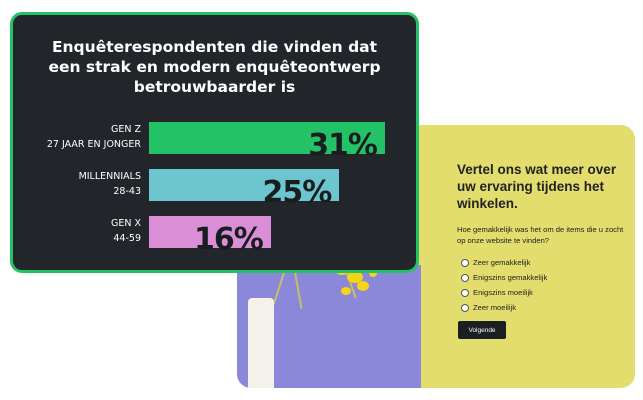  I want to click on bar-millennials: 25%, so click(244, 188).